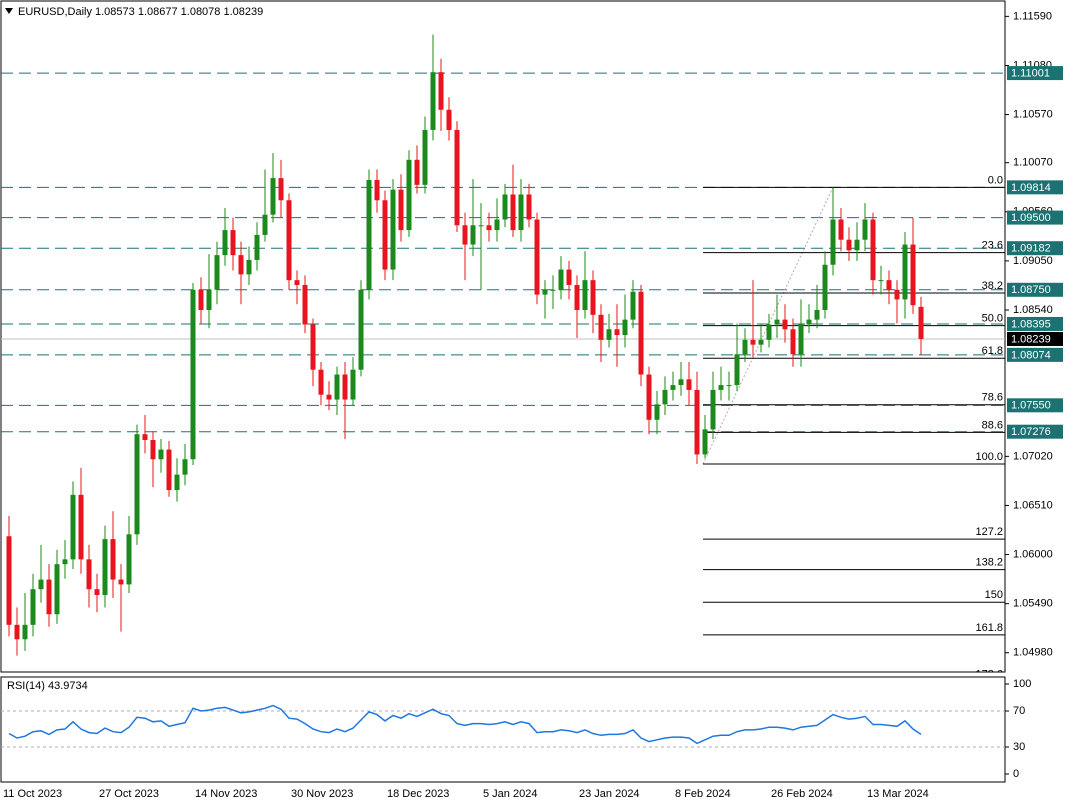 This screenshot has height=806, width=1070. I want to click on rsi-area, so click(503, 726).